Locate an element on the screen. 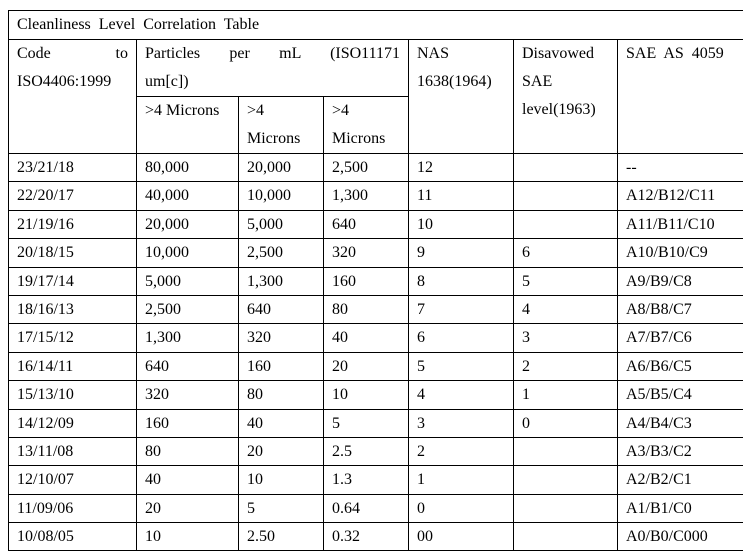 The image size is (743, 552). cell-iso-code: 12/10/07 is located at coordinates (72, 480).